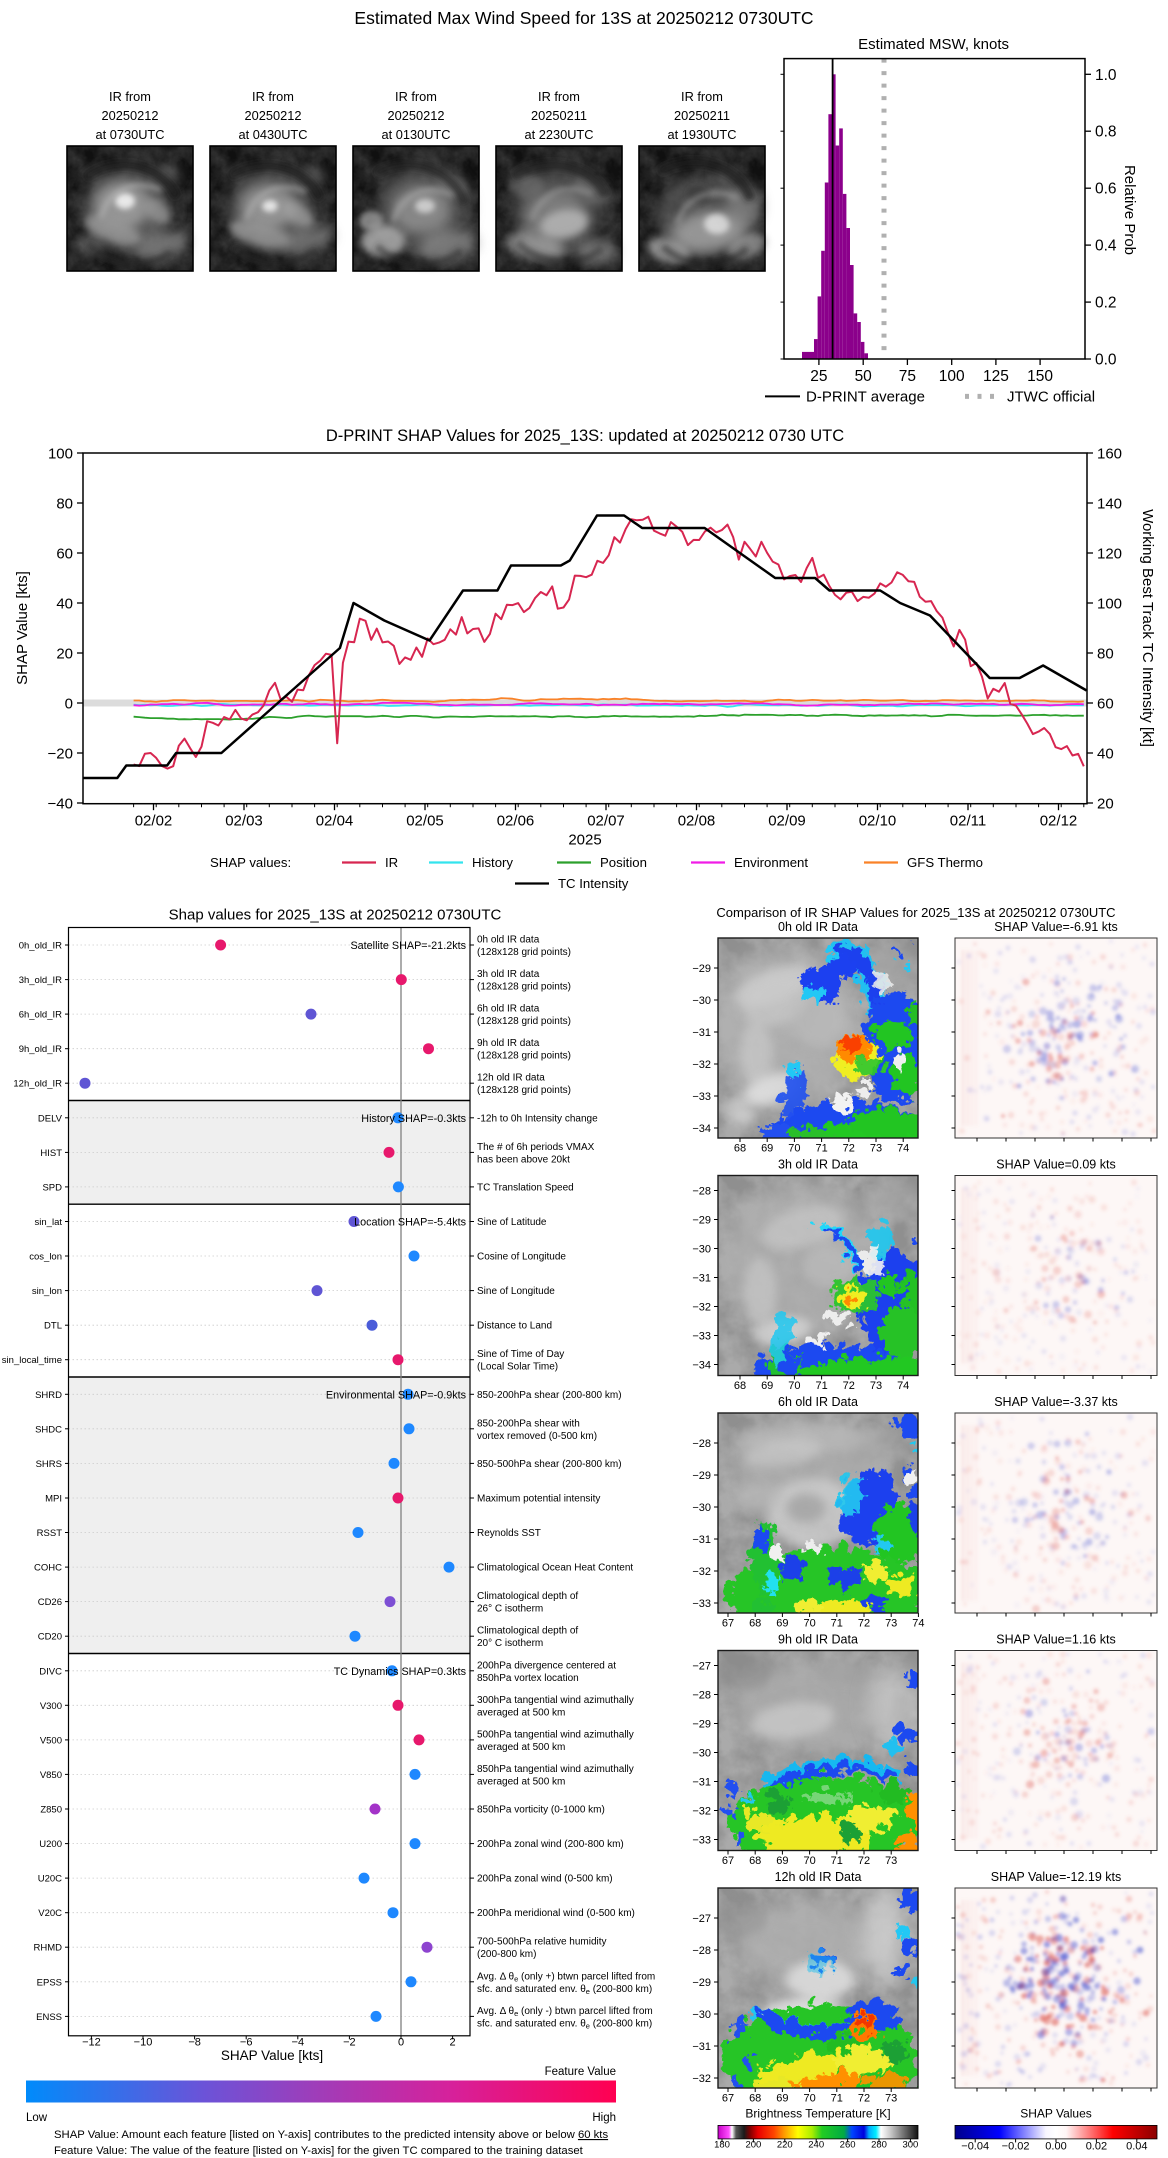 The height and width of the screenshot is (2158, 1168). What do you see at coordinates (550, 1844) in the screenshot?
I see `svg-text: 200hPa zonal wind (200-800 km)` at bounding box center [550, 1844].